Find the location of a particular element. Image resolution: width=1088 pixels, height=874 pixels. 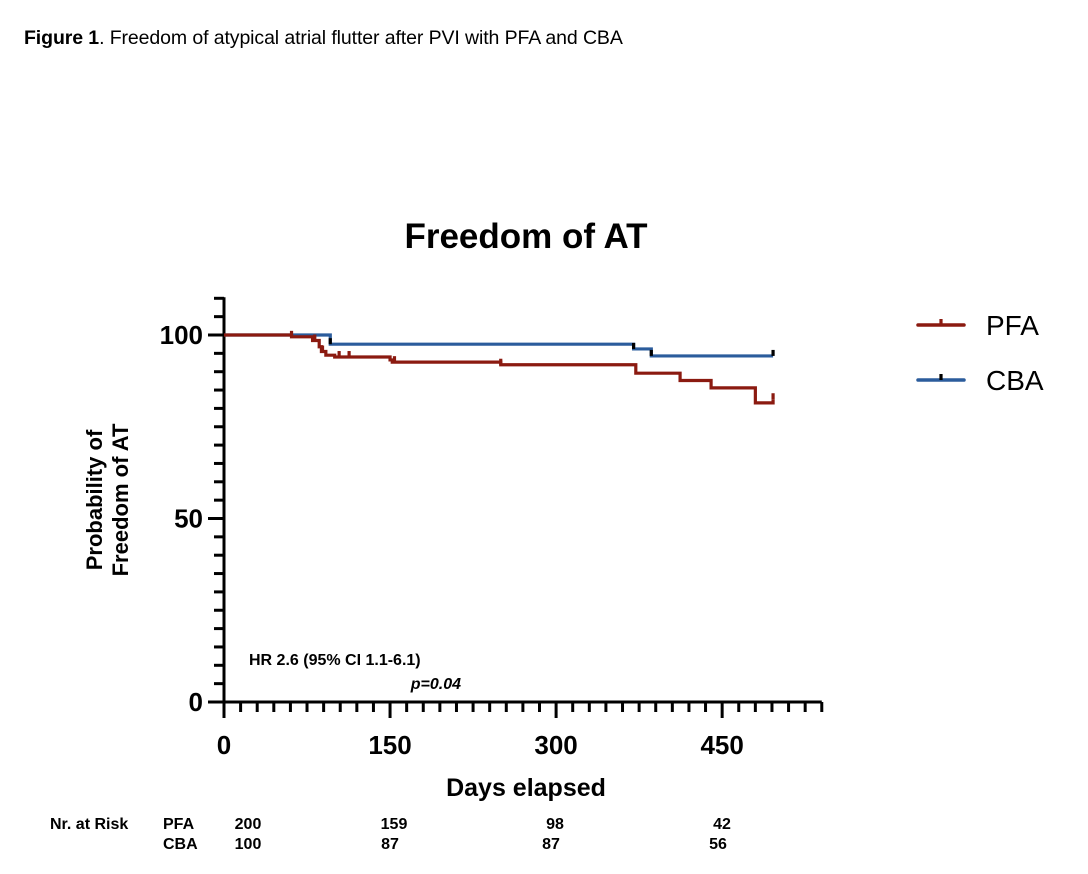

x-axis-label: Days elapsed is located at coordinates (526, 788).